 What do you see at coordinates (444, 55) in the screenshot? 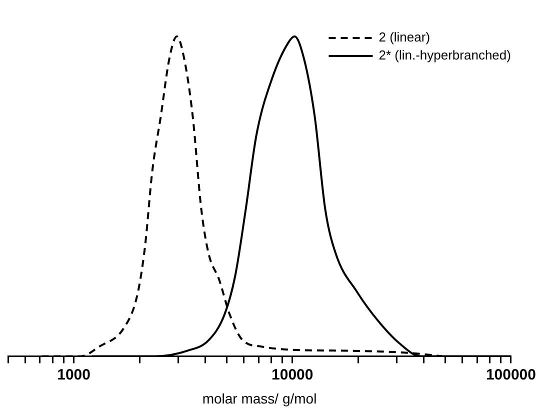
I see `legend-label: 2* (lin.-hyperbranched)` at bounding box center [444, 55].